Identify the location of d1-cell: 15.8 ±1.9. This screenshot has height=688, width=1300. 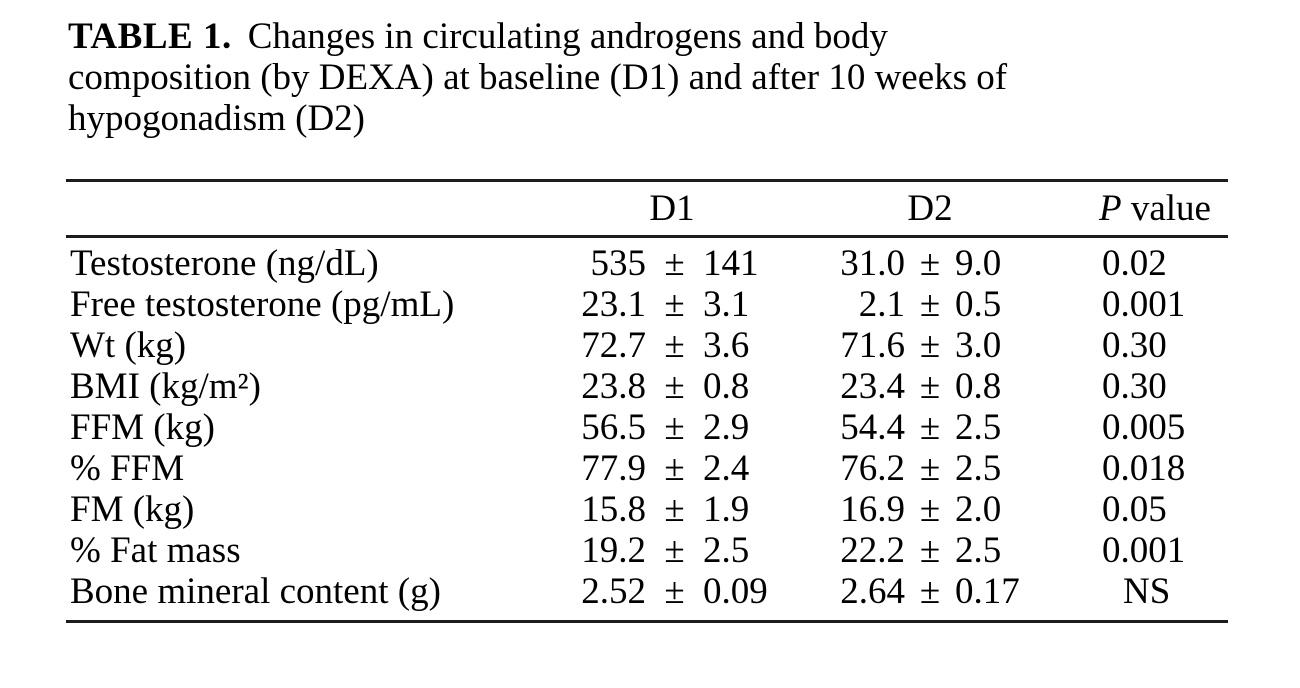
(644, 509).